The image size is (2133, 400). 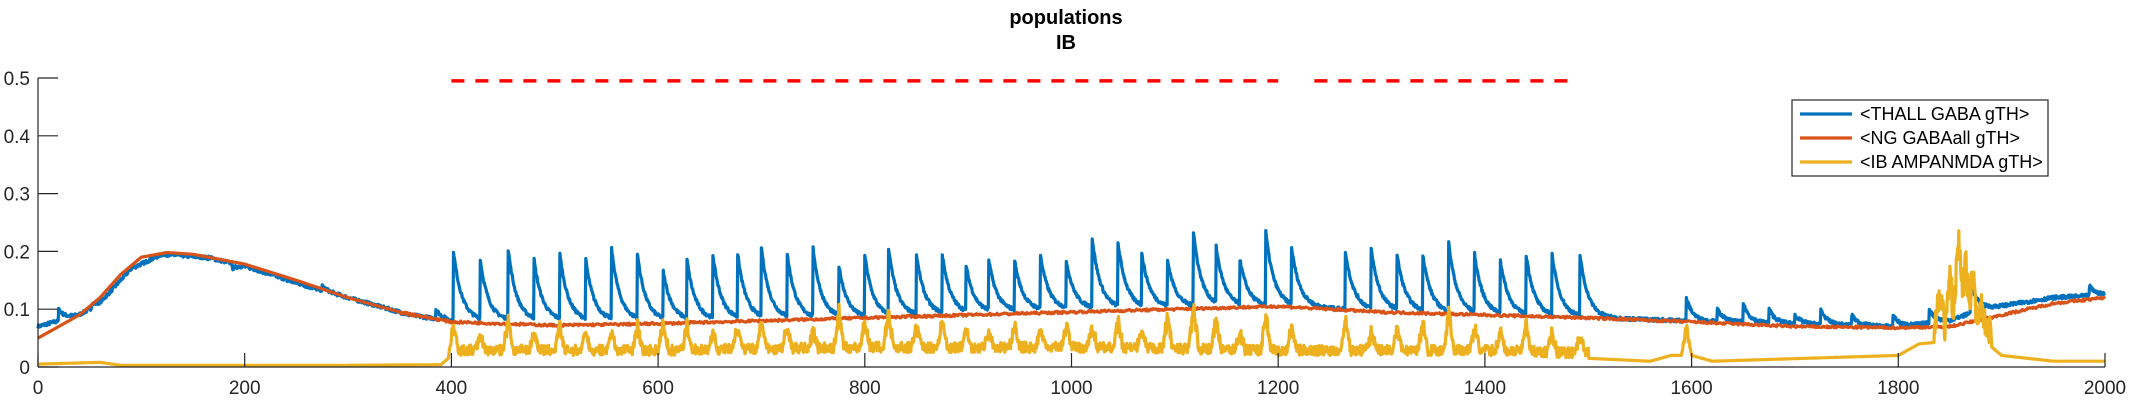 I want to click on x-tick-label-2000: 2000, so click(x=2105, y=388).